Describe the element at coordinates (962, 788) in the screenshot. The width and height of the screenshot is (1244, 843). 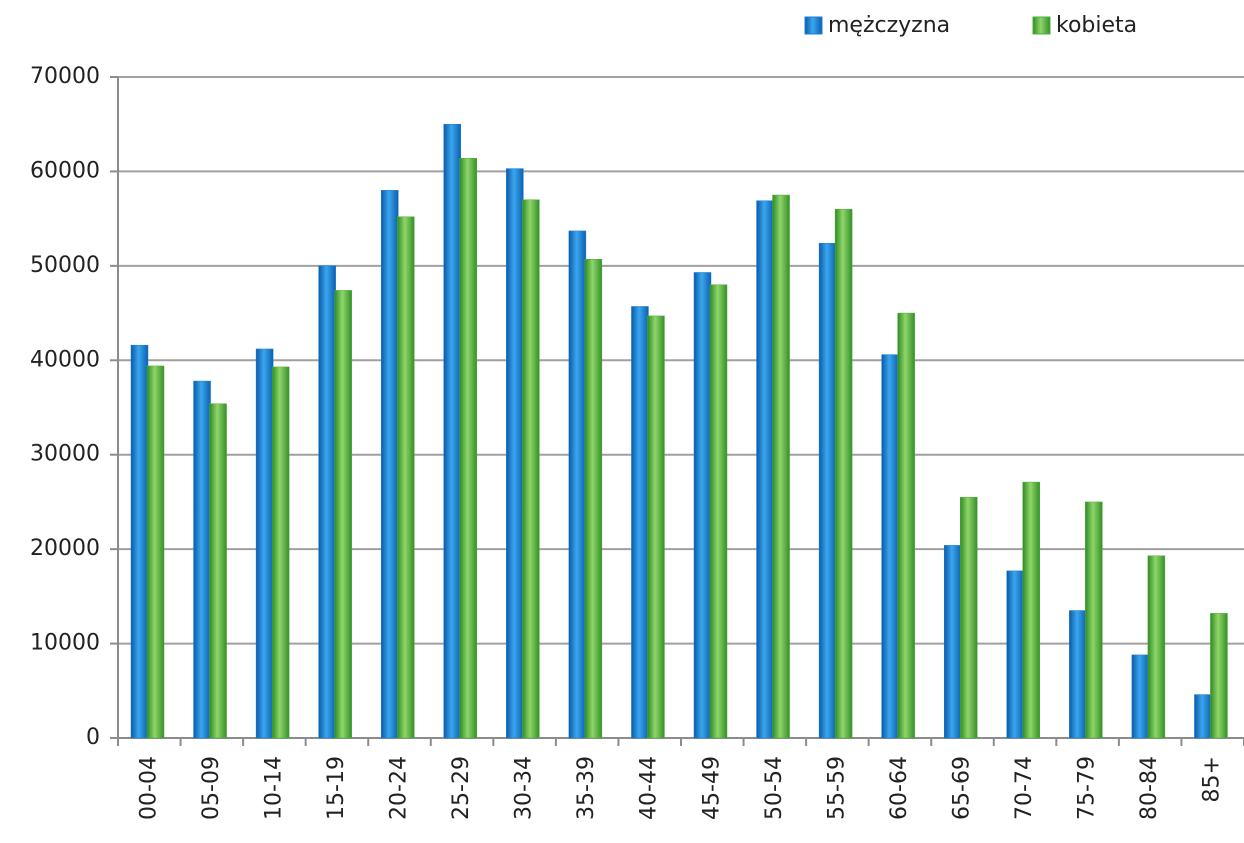
I see `x-tick-label: 65-69` at that location.